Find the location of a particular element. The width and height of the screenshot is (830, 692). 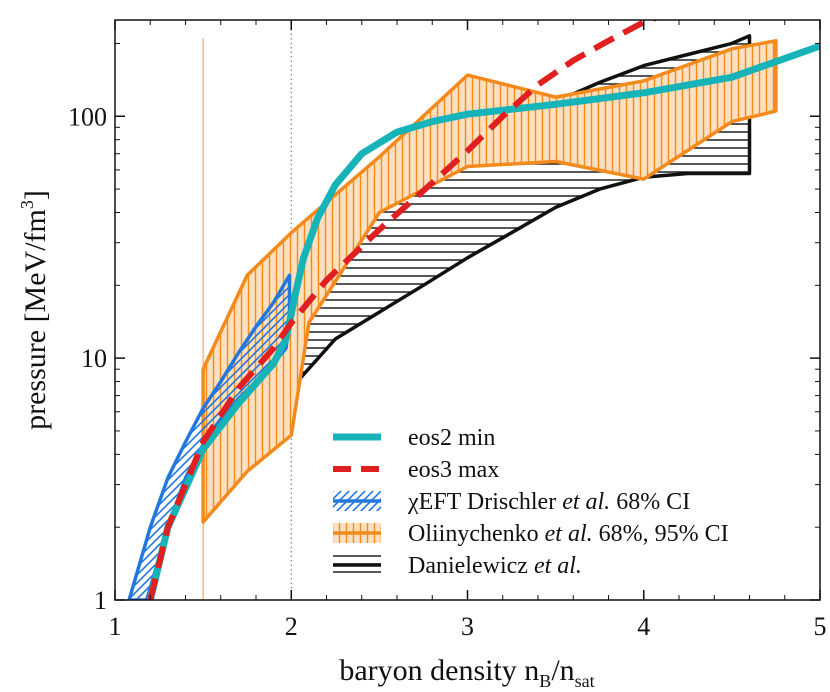

y-tick-label: 1 is located at coordinates (100, 600).